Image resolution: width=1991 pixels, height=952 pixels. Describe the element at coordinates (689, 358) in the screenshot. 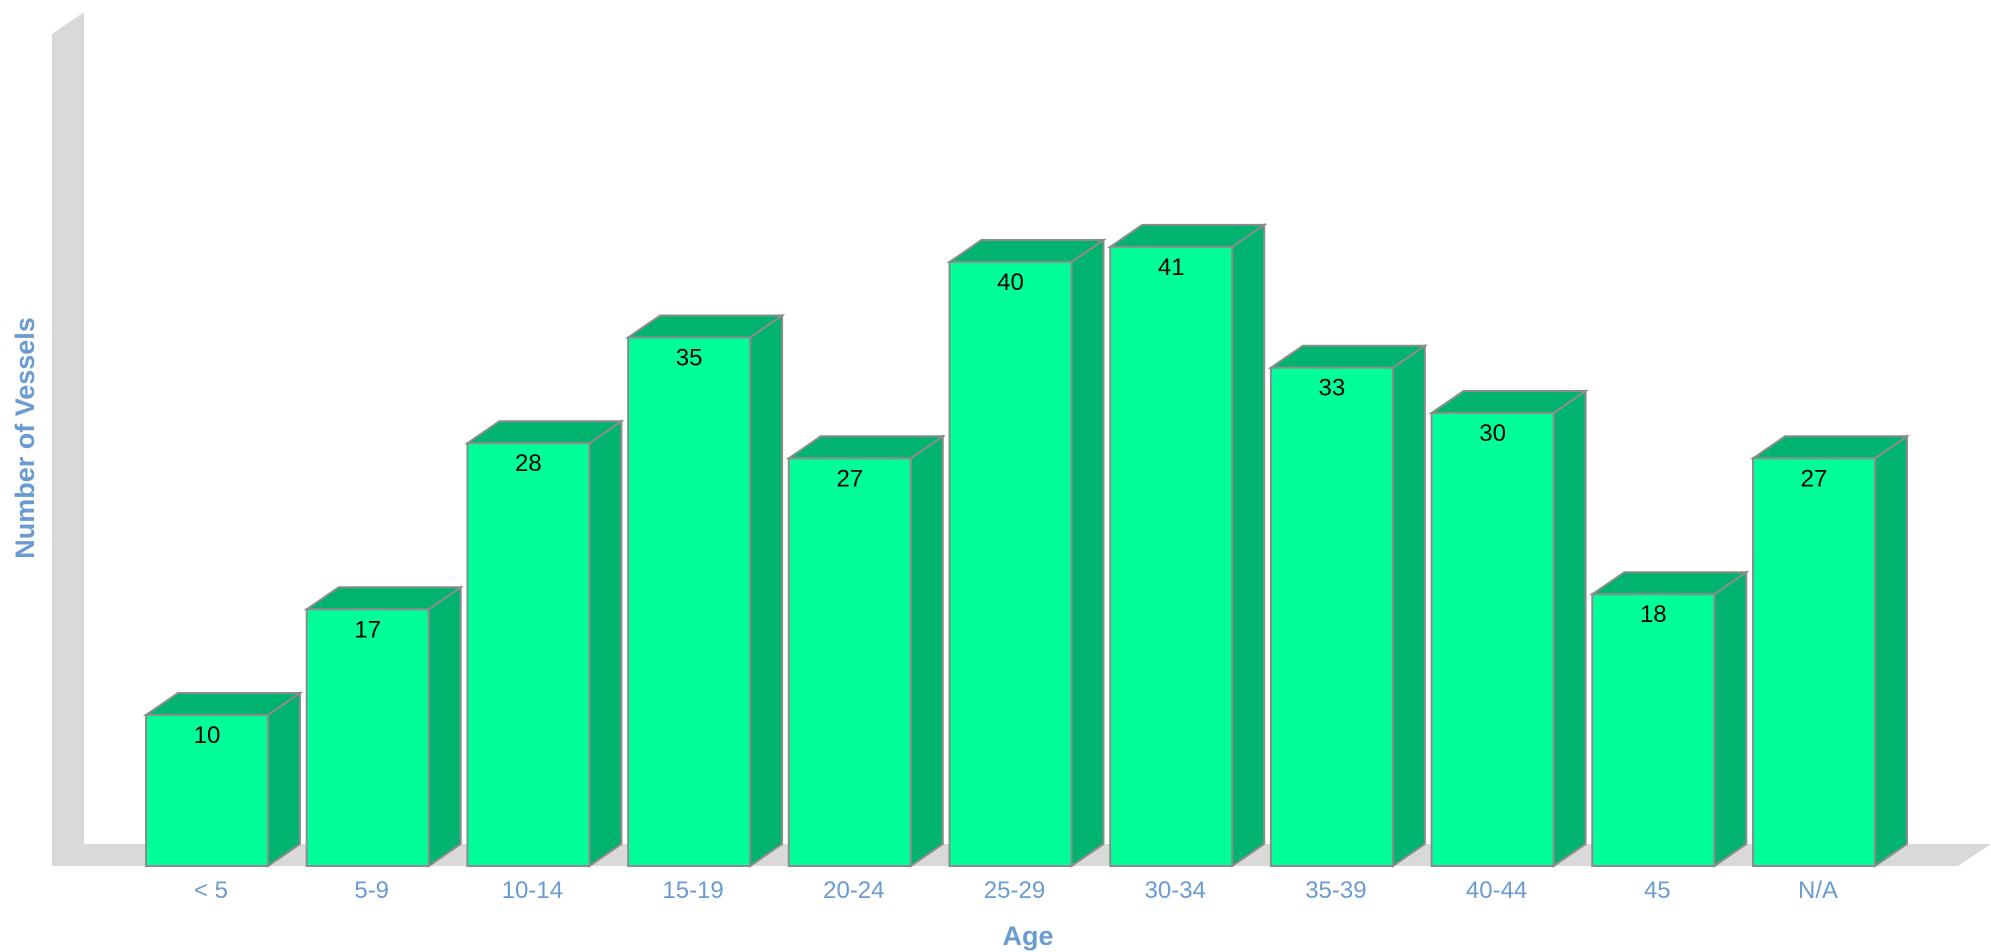

I see `data-label: 35` at that location.